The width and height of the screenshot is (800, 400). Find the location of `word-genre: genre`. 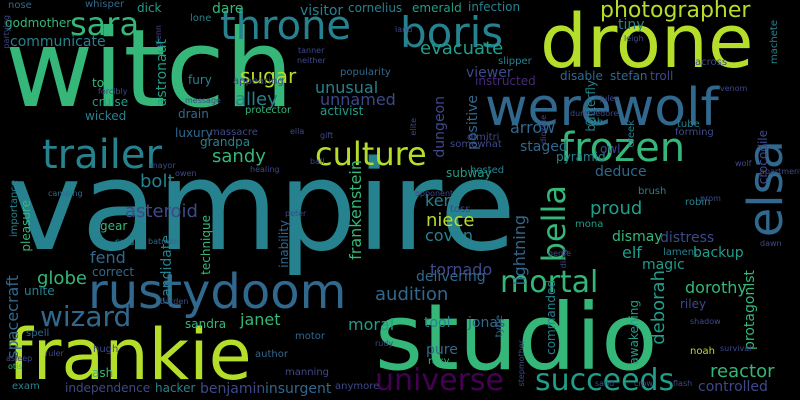

word-genre: genre is located at coordinates (560, 253).